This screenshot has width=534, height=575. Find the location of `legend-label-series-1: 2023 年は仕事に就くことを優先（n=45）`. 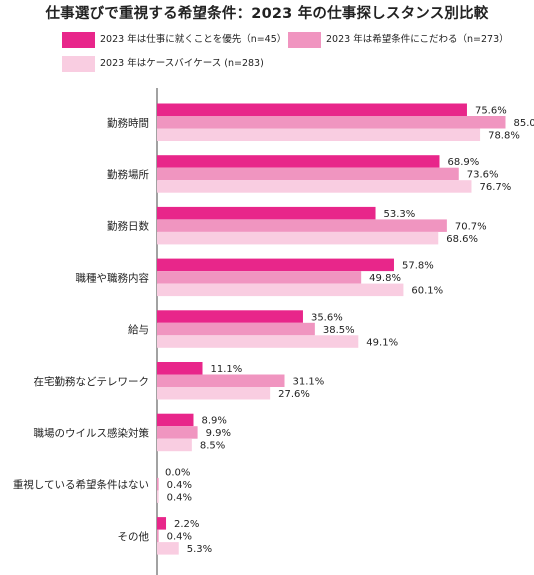

legend-label-series-1: 2023 年は仕事に就くことを優先（n=45） is located at coordinates (193, 39).